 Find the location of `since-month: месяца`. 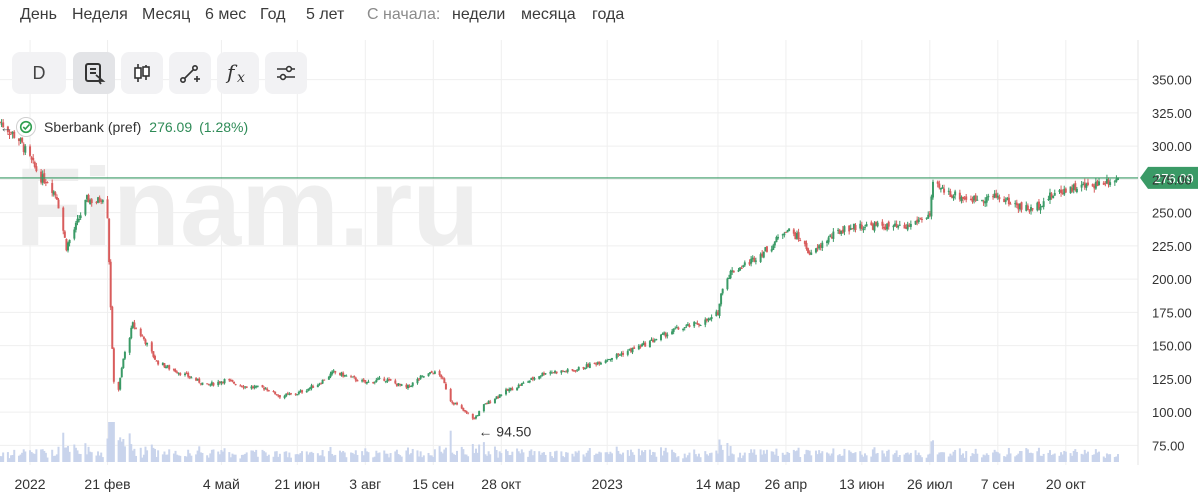

since-month: месяца is located at coordinates (548, 14).